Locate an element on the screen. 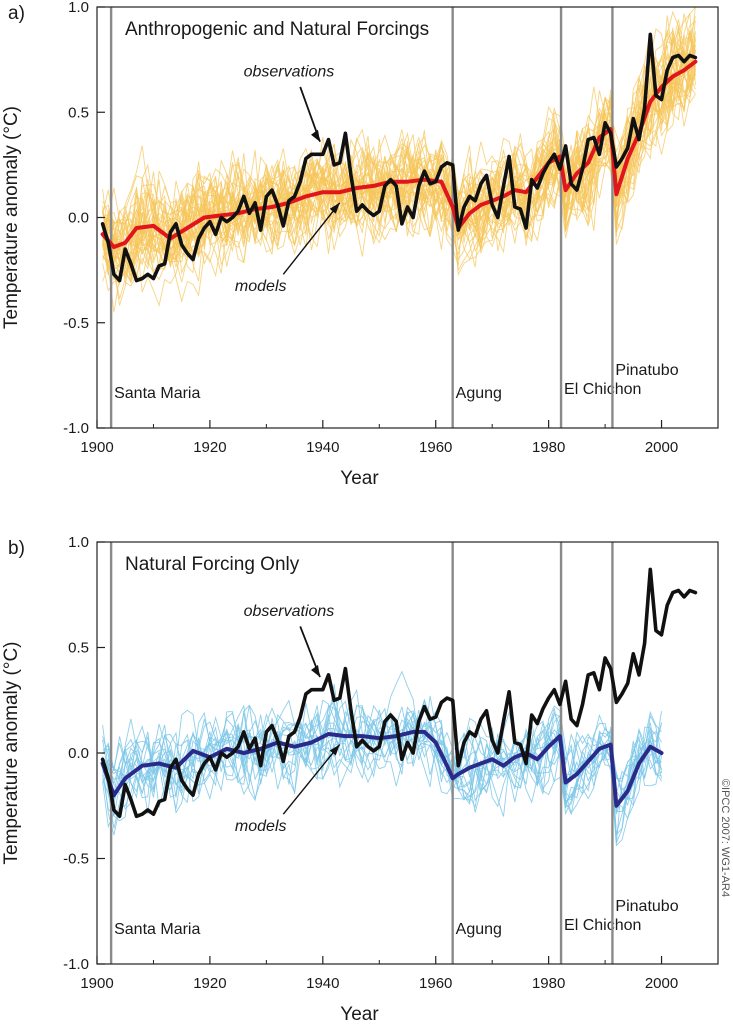 This screenshot has width=733, height=1024. panel-b-annotations: observations models is located at coordinates (288, 719).